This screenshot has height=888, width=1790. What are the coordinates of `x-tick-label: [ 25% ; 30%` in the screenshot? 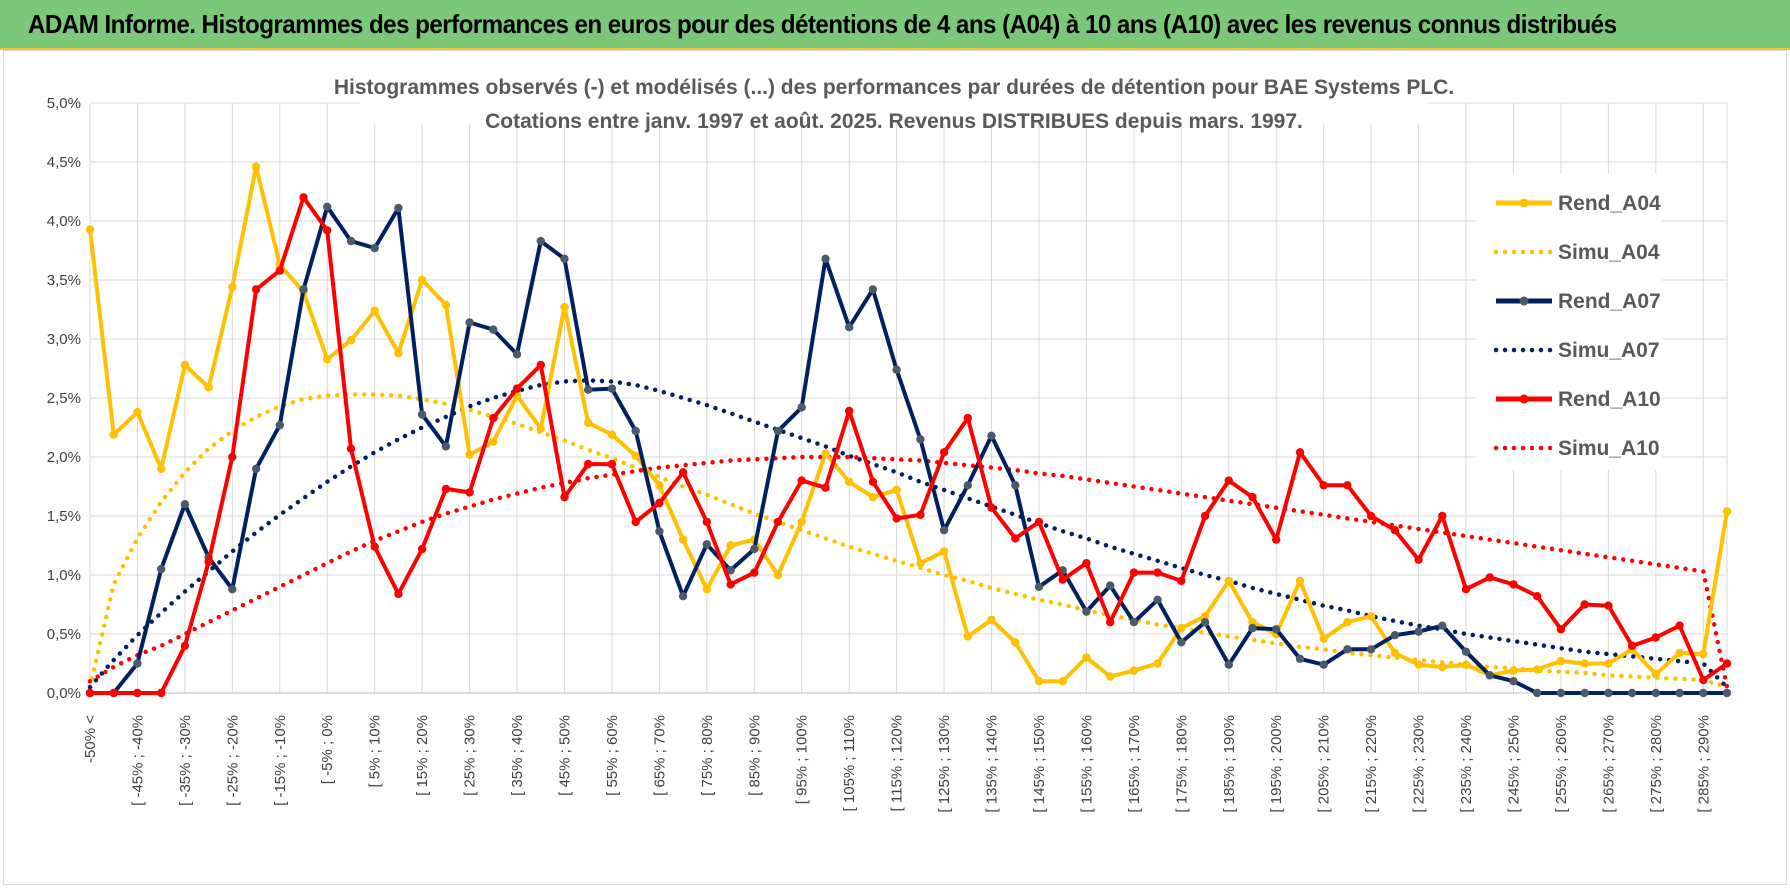 It's located at (470, 755).